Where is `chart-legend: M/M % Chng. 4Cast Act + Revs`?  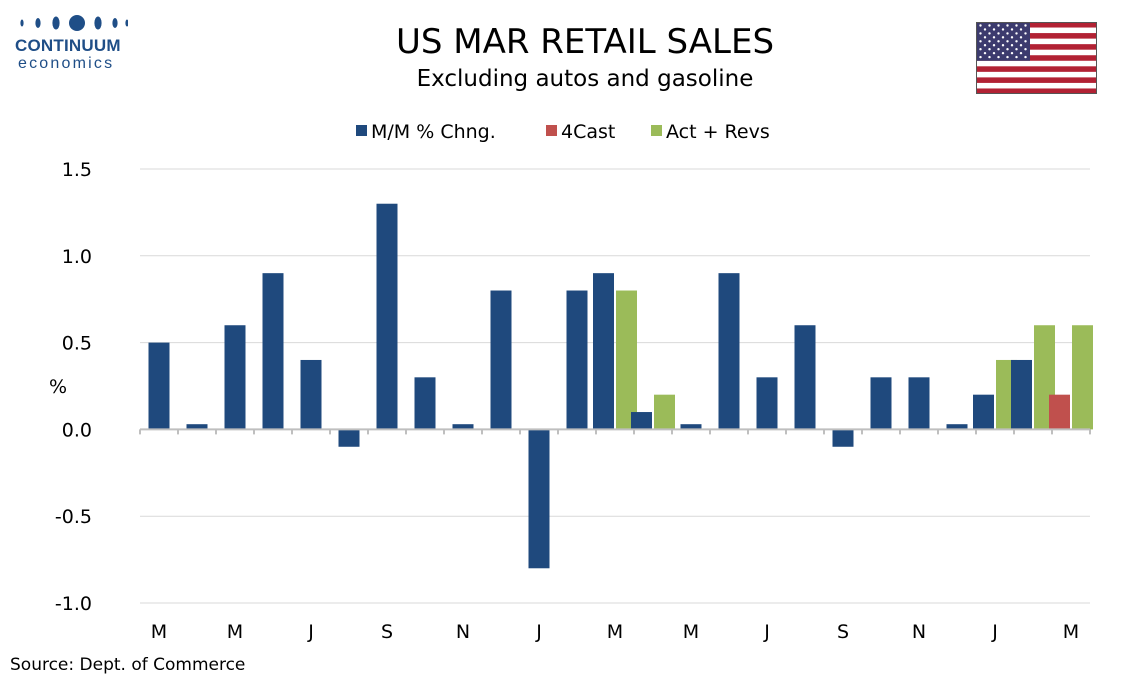 chart-legend: M/M % Chng. 4Cast Act + Revs is located at coordinates (563, 132).